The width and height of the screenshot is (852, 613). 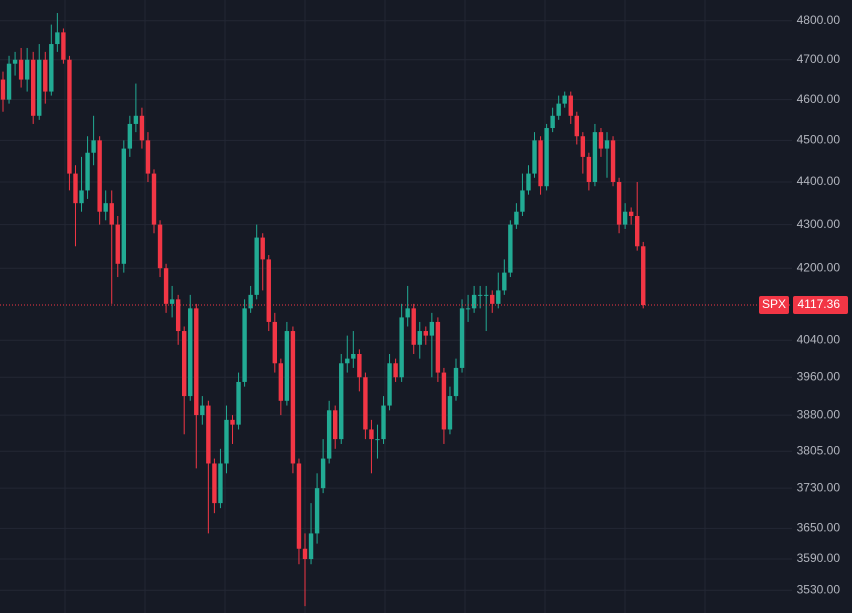 I want to click on y-tick-label: 4800.00, so click(x=819, y=20).